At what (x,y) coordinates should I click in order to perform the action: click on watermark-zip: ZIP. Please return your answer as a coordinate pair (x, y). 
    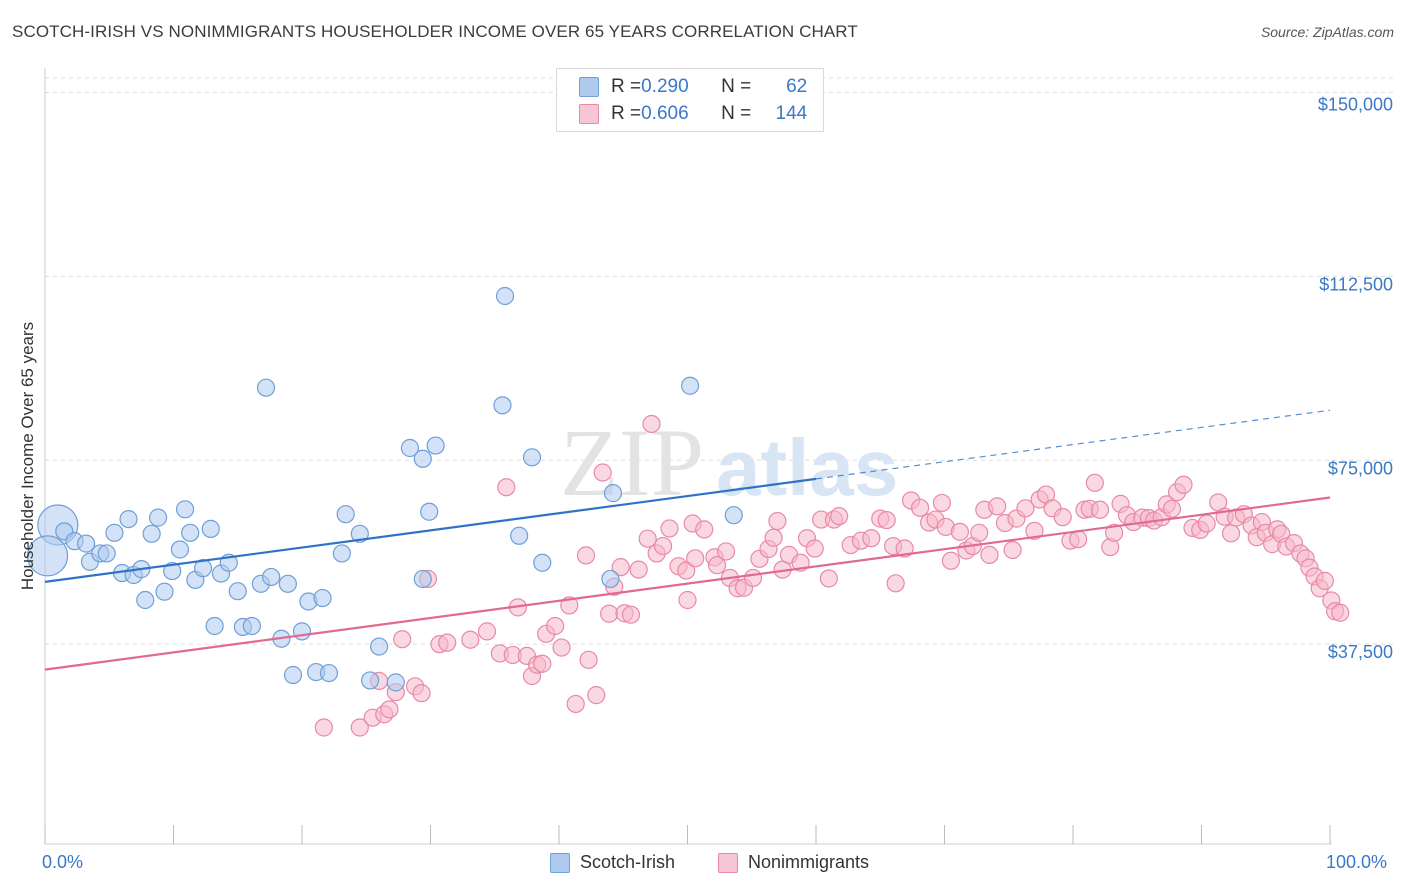
    Looking at the image, I should click on (632, 462).